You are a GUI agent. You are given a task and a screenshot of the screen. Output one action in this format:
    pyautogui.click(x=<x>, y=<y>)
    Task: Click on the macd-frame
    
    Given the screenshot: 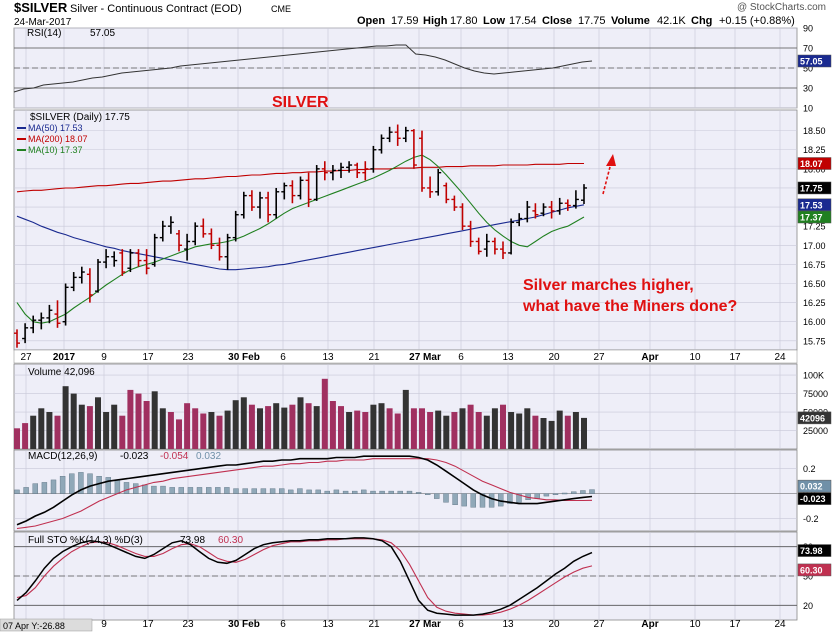 What is the action you would take?
    pyautogui.click(x=405, y=490)
    